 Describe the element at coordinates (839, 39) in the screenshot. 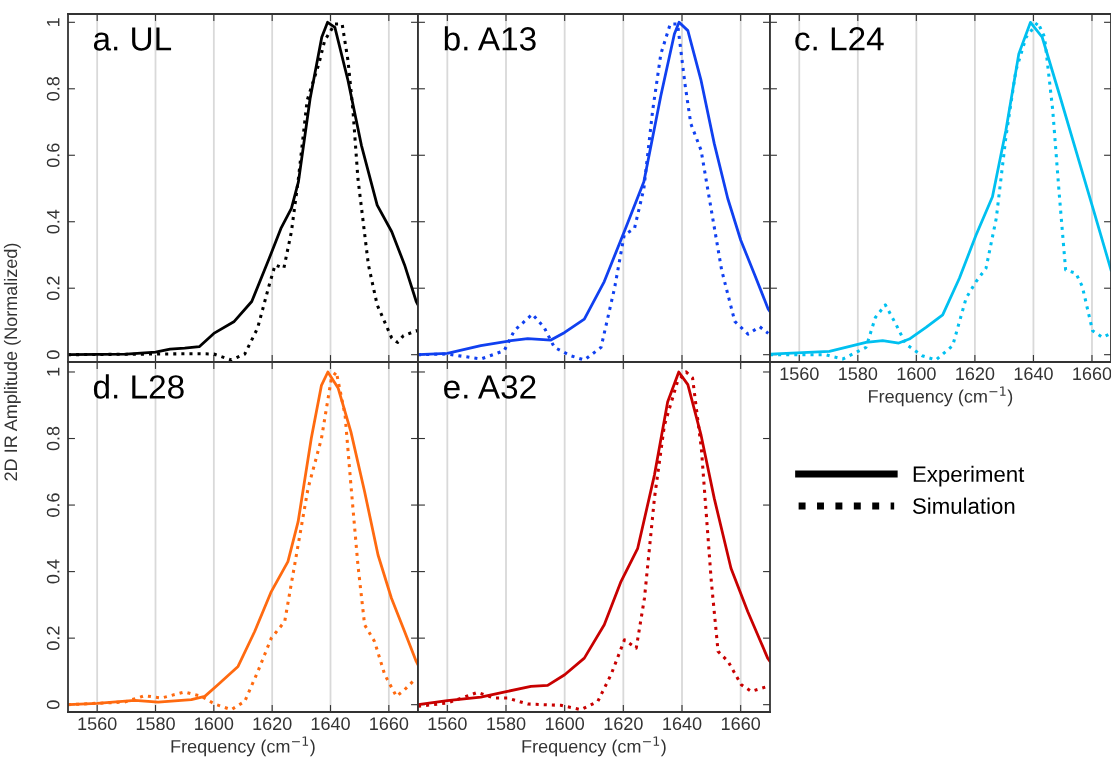

I see `chart-title: c. L24` at that location.